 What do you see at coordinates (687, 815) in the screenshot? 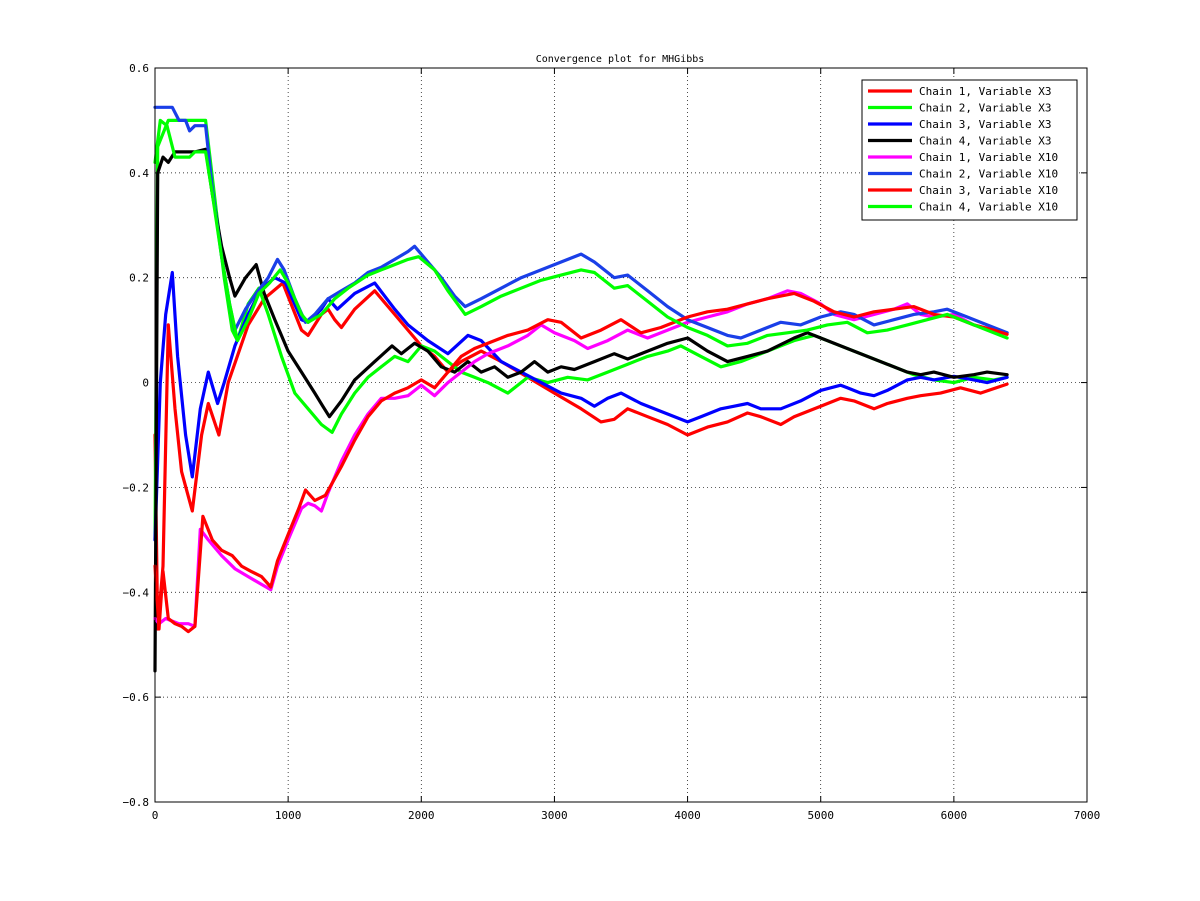
I see `x-tick-label: 4000` at bounding box center [687, 815].